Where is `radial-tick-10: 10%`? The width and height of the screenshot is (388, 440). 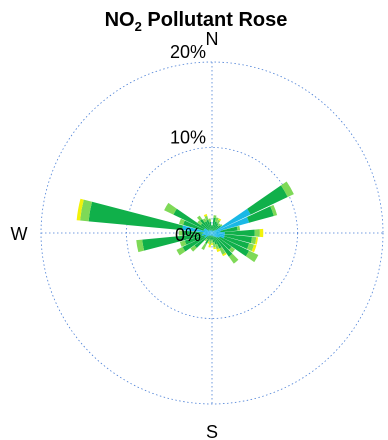
radial-tick-10: 10% is located at coordinates (188, 138).